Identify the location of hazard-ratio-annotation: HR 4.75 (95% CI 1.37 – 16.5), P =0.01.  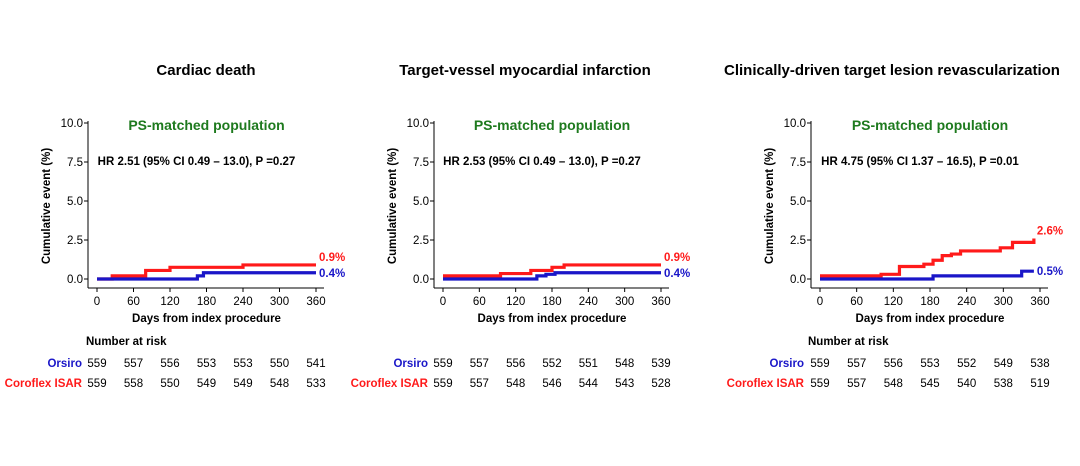
(920, 162).